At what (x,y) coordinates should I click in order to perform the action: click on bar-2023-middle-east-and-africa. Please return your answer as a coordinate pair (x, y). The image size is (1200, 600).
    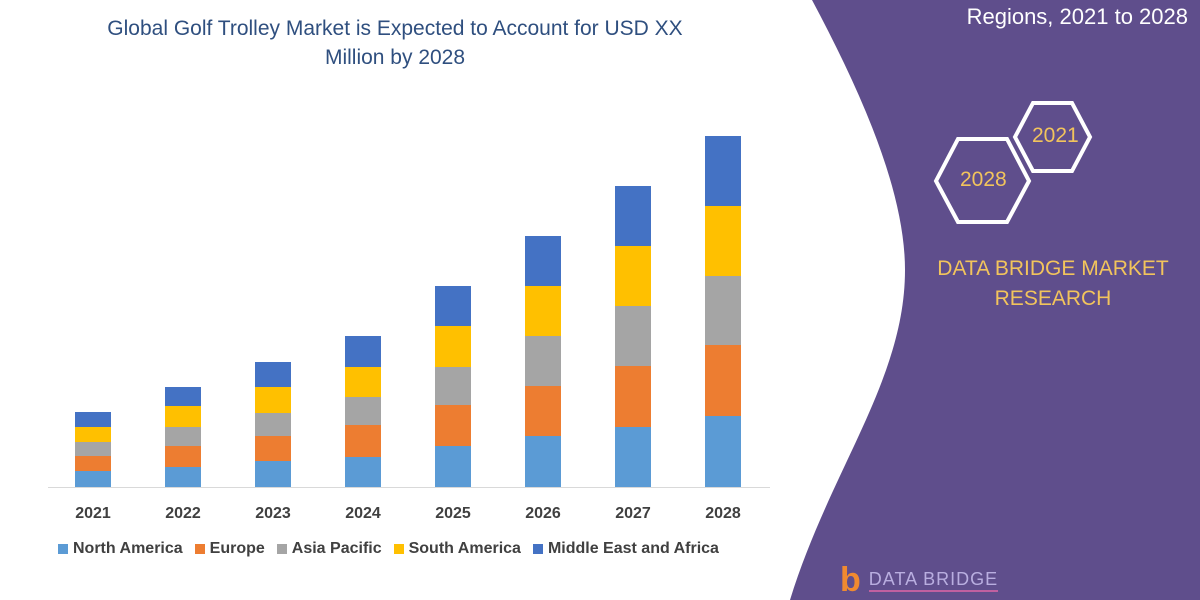
    Looking at the image, I should click on (273, 374).